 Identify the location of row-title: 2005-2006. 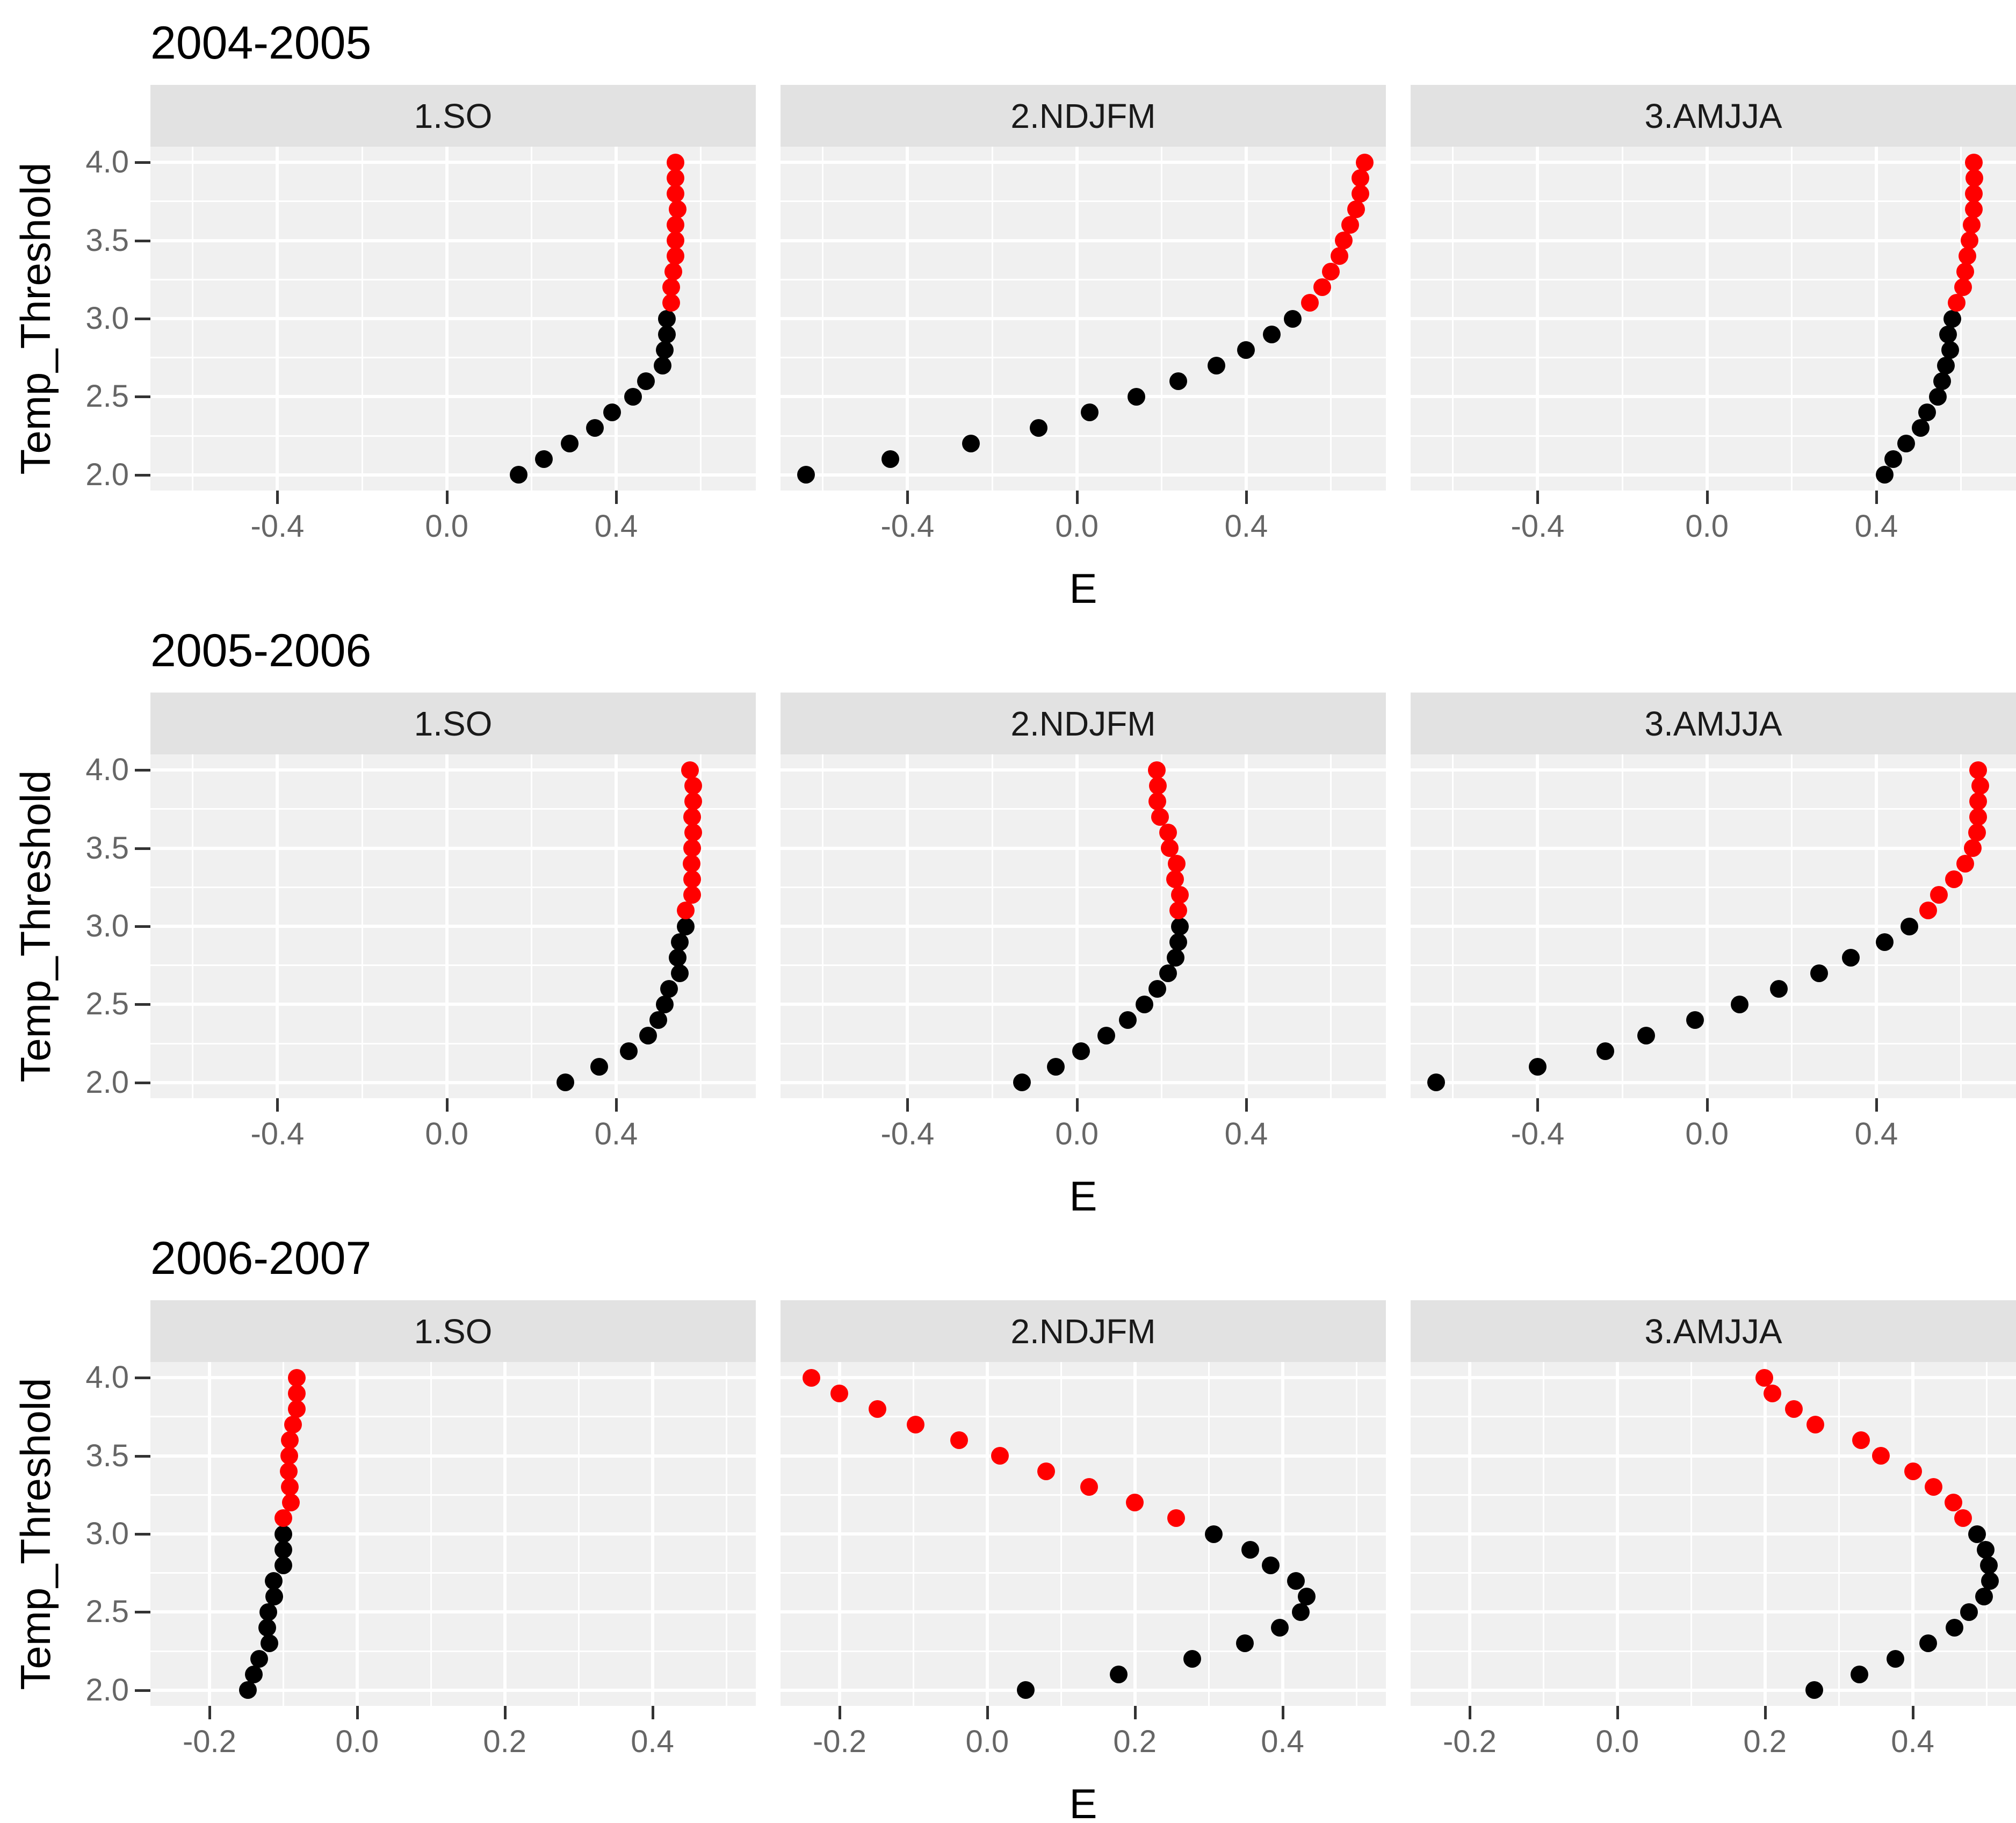
(261, 650).